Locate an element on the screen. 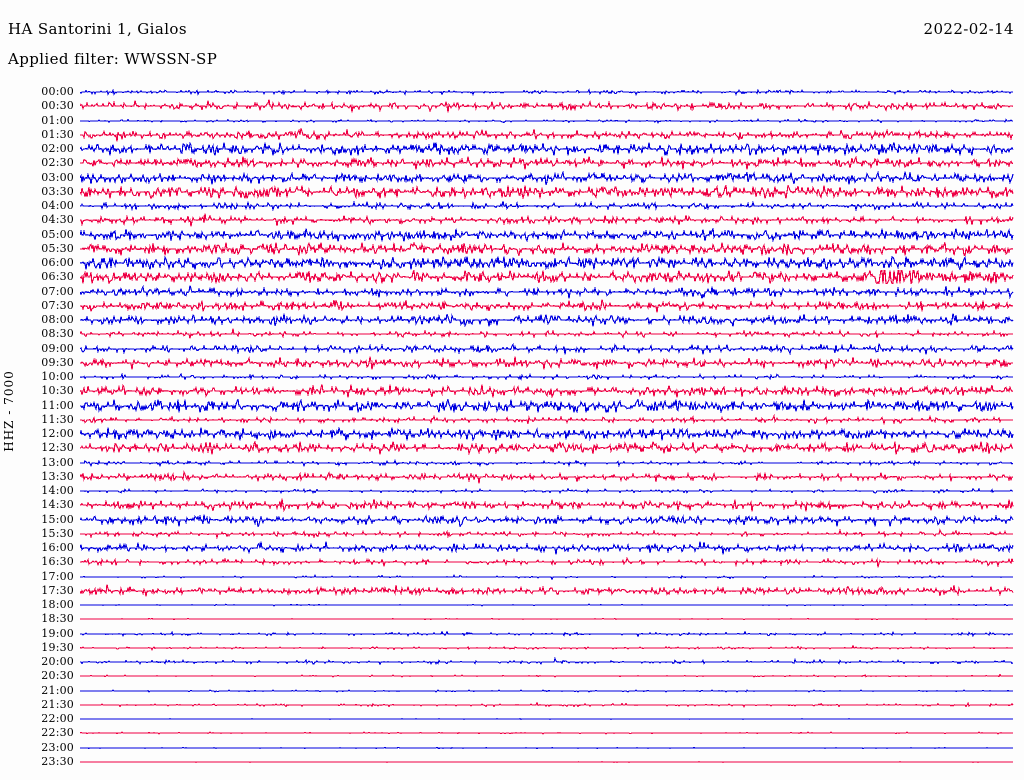 This screenshot has width=1024, height=780. helicorder-row: 23:30 is located at coordinates (512, 762).